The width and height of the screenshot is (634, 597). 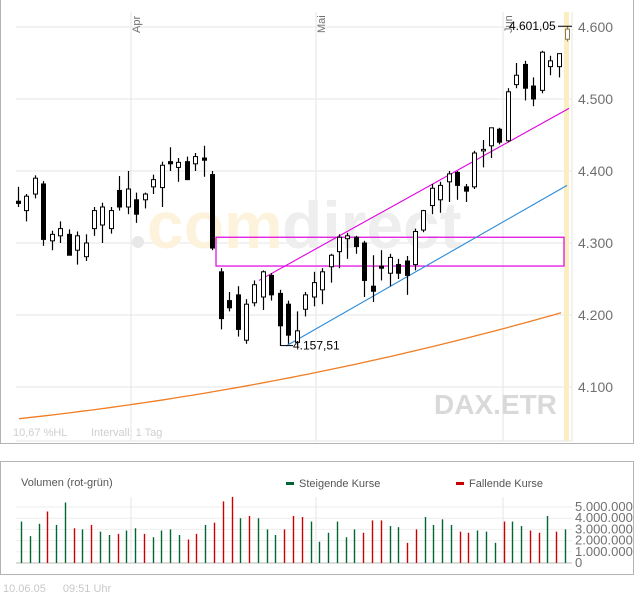 I want to click on rising-legend-swatch, so click(x=290, y=483).